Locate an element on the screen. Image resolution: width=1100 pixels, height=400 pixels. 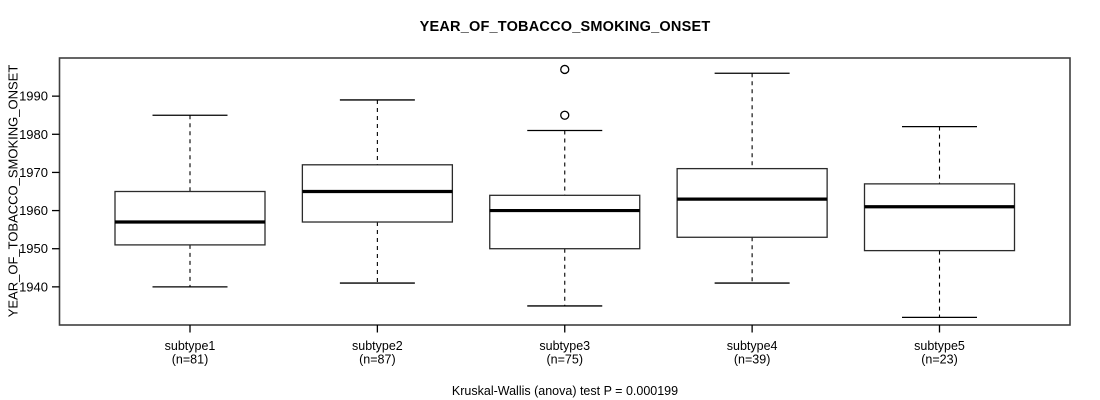
group-n-label: (n=23) is located at coordinates (939, 360).